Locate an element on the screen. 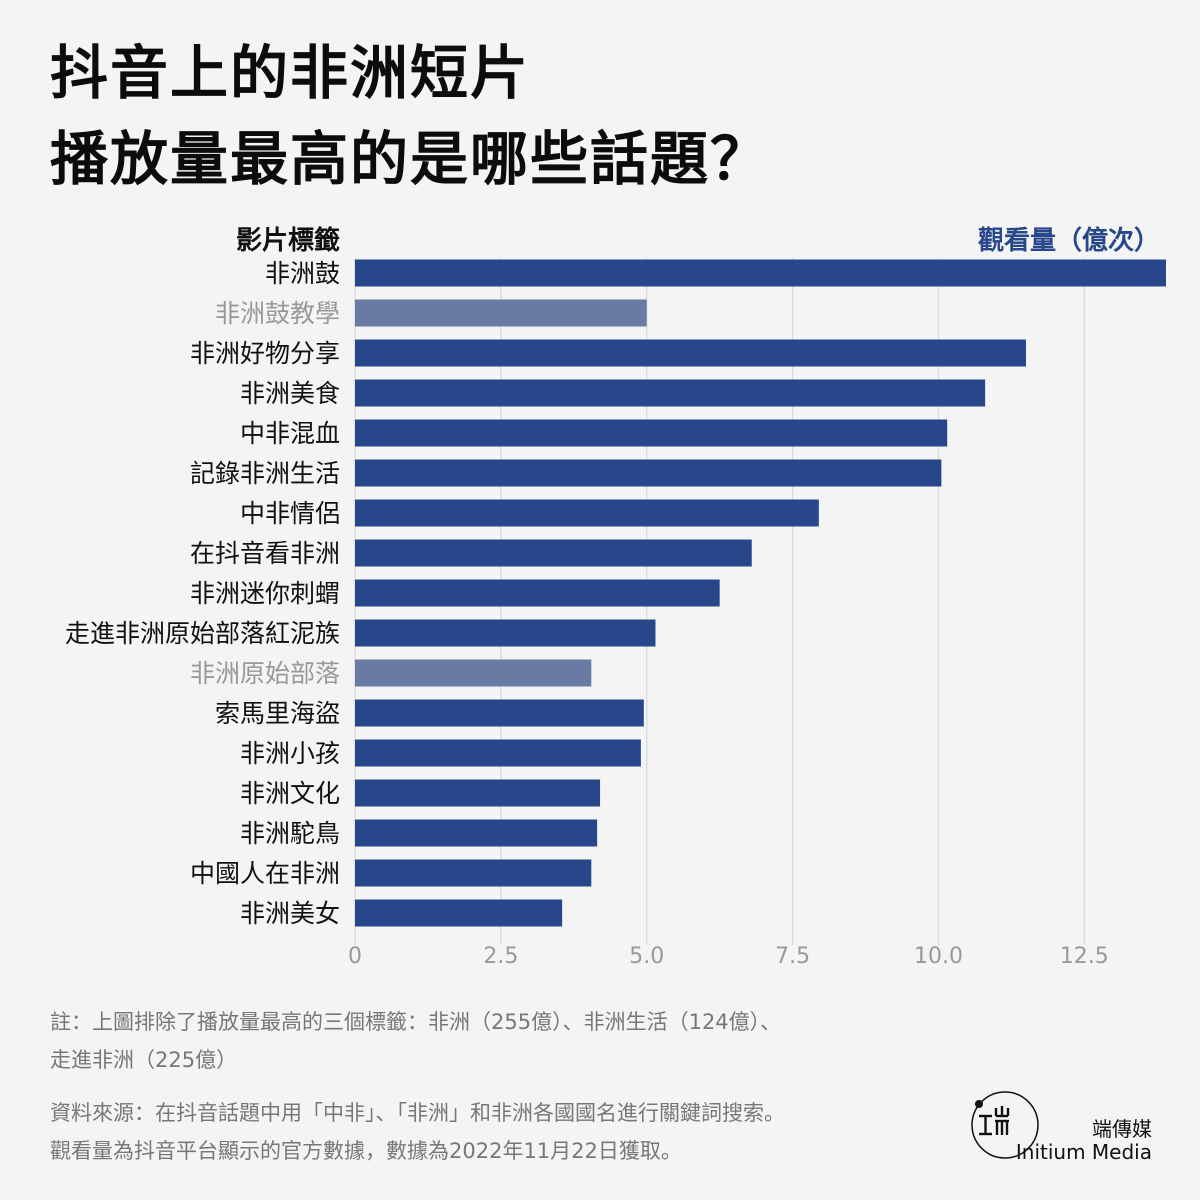  category-label: 非洲原始部落 is located at coordinates (265, 673).